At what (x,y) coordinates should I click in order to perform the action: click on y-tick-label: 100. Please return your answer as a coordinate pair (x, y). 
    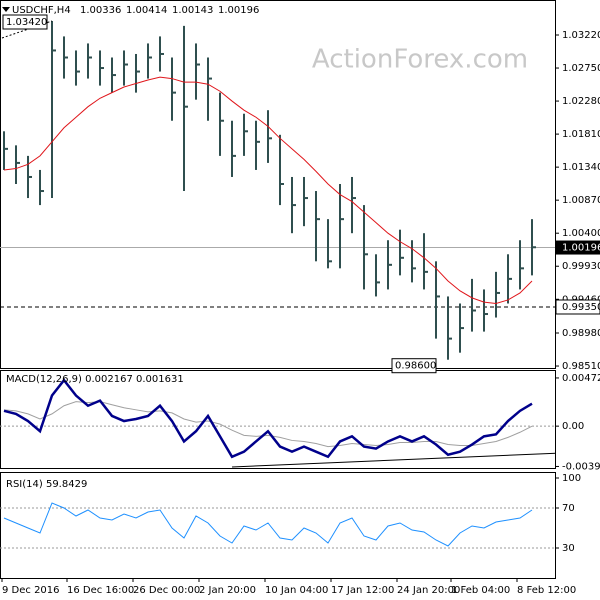
    Looking at the image, I should click on (571, 478).